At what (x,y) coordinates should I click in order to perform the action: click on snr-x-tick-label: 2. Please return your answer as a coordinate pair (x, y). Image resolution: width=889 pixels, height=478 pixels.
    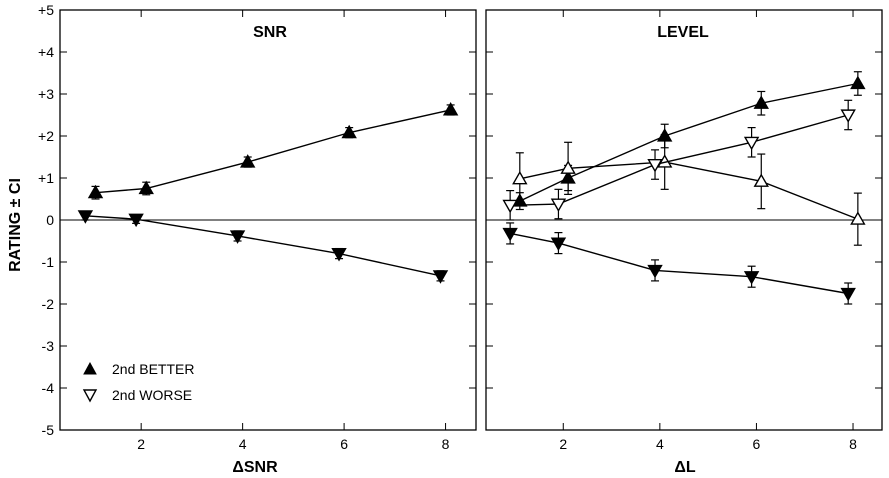
    Looking at the image, I should click on (141, 444).